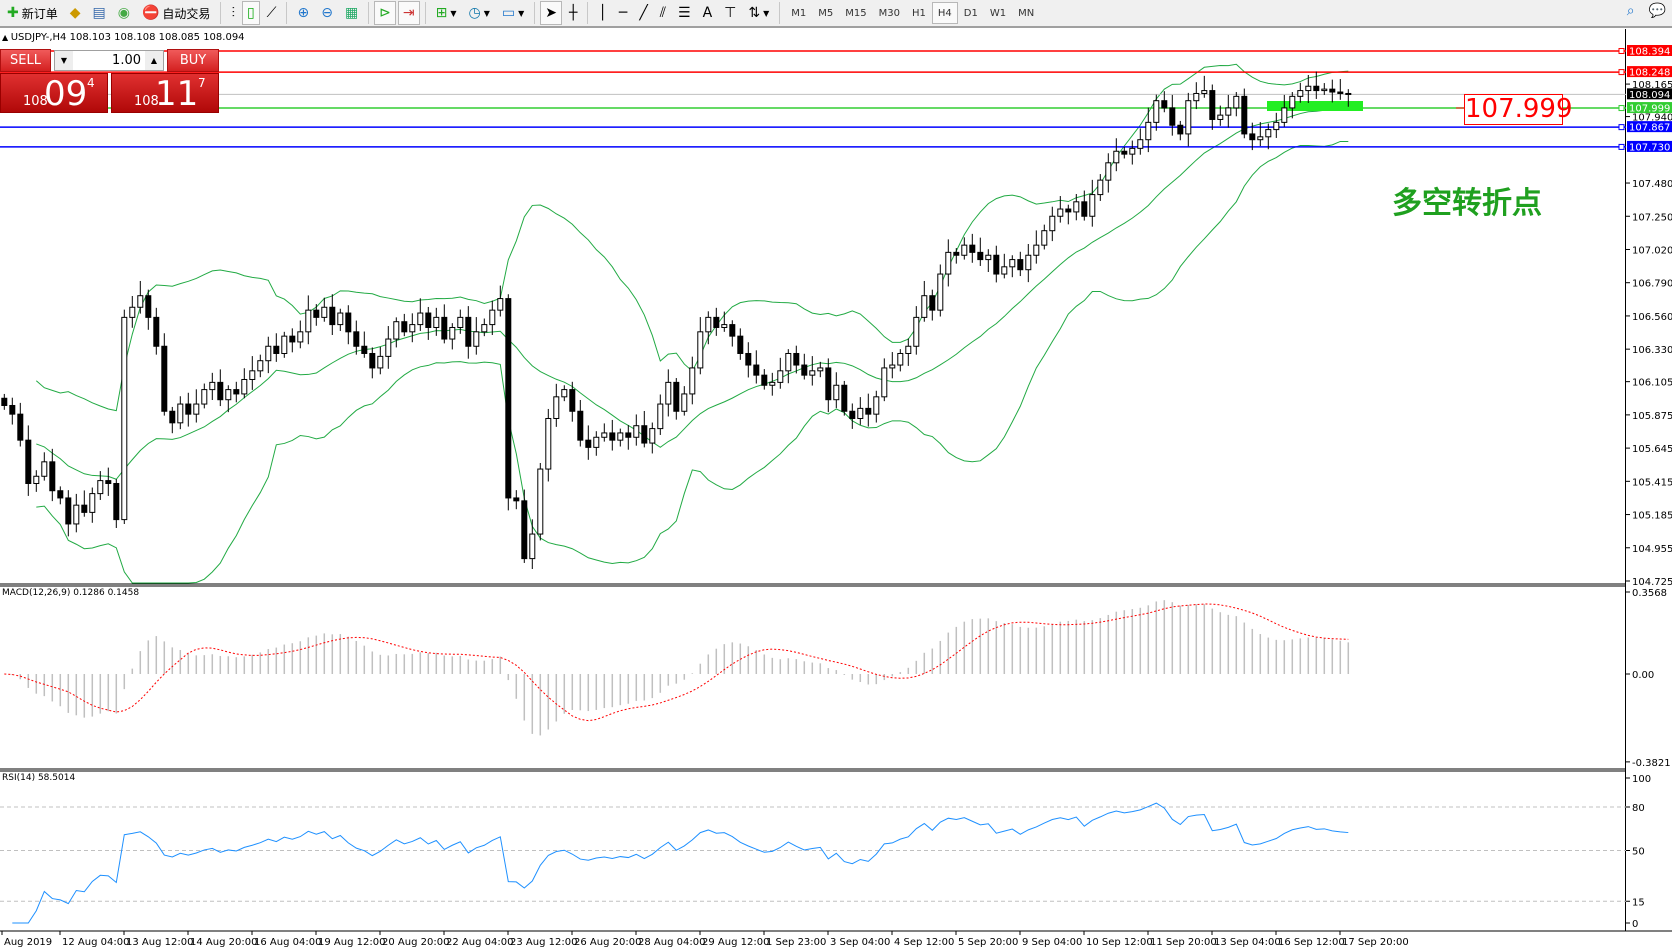  I want to click on price-tick-label: 105.645, so click(1652, 449).